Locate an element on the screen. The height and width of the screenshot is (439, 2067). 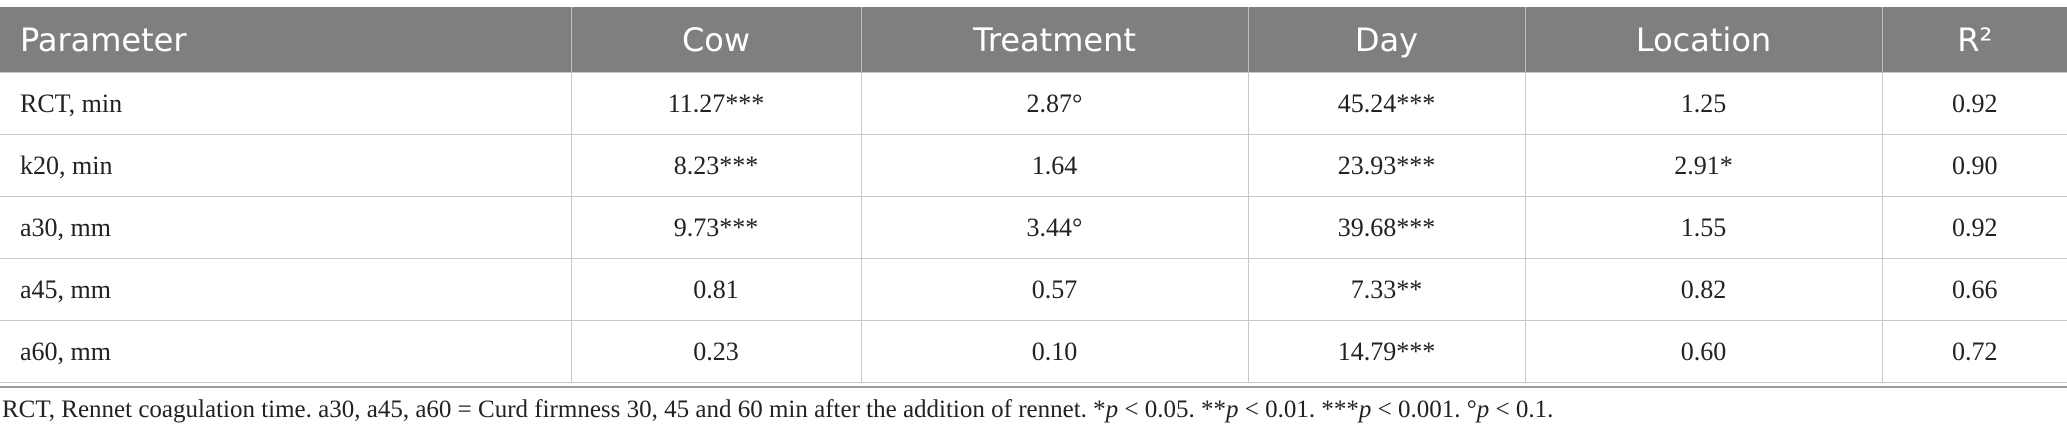
table-row: a60, mm 0.23 0.10 14.79*** 0.60 0.72 is located at coordinates (1033, 351).